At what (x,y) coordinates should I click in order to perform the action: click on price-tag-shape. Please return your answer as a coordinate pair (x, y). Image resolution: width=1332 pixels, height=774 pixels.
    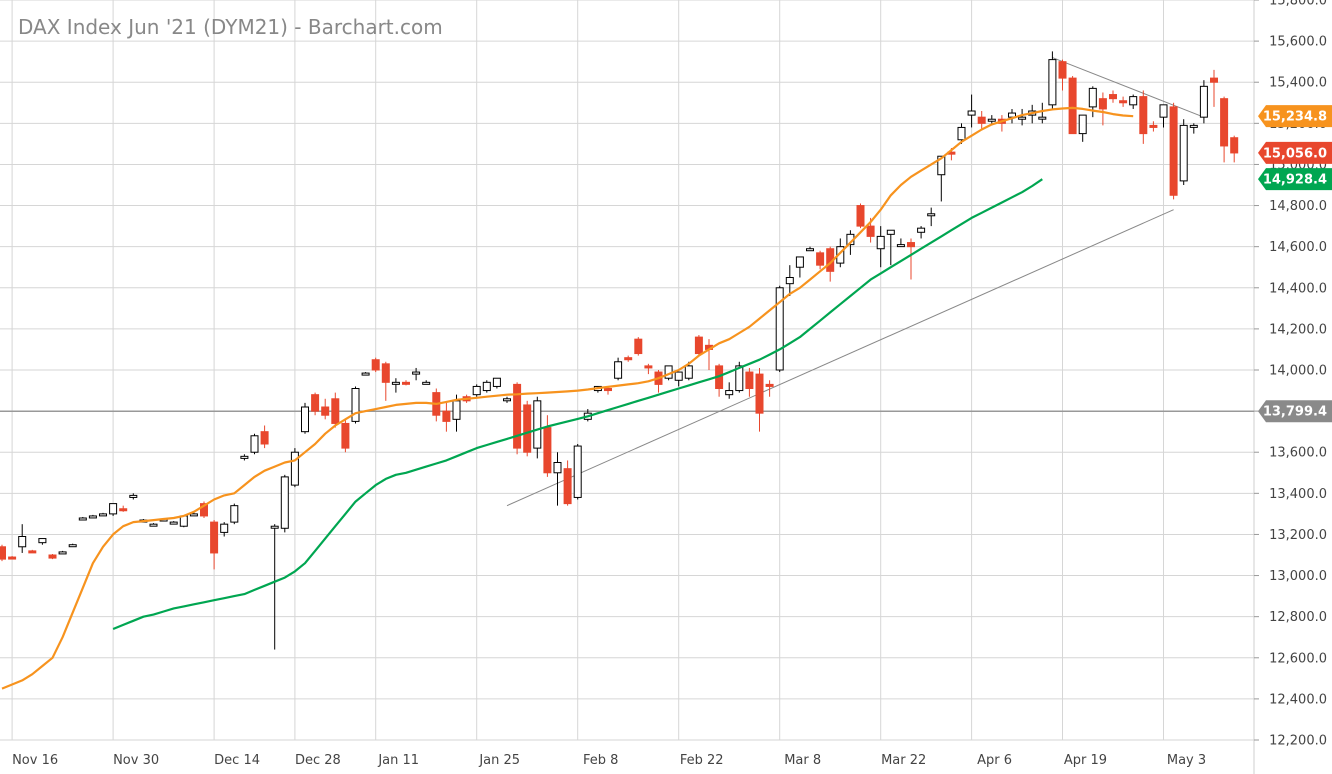
    Looking at the image, I should click on (1295, 116).